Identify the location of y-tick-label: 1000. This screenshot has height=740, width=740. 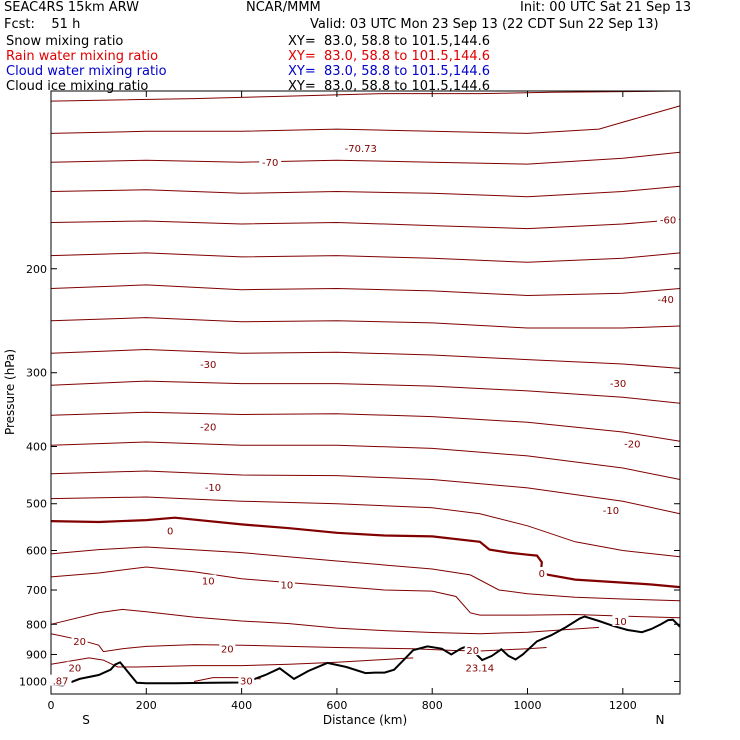
(33, 681).